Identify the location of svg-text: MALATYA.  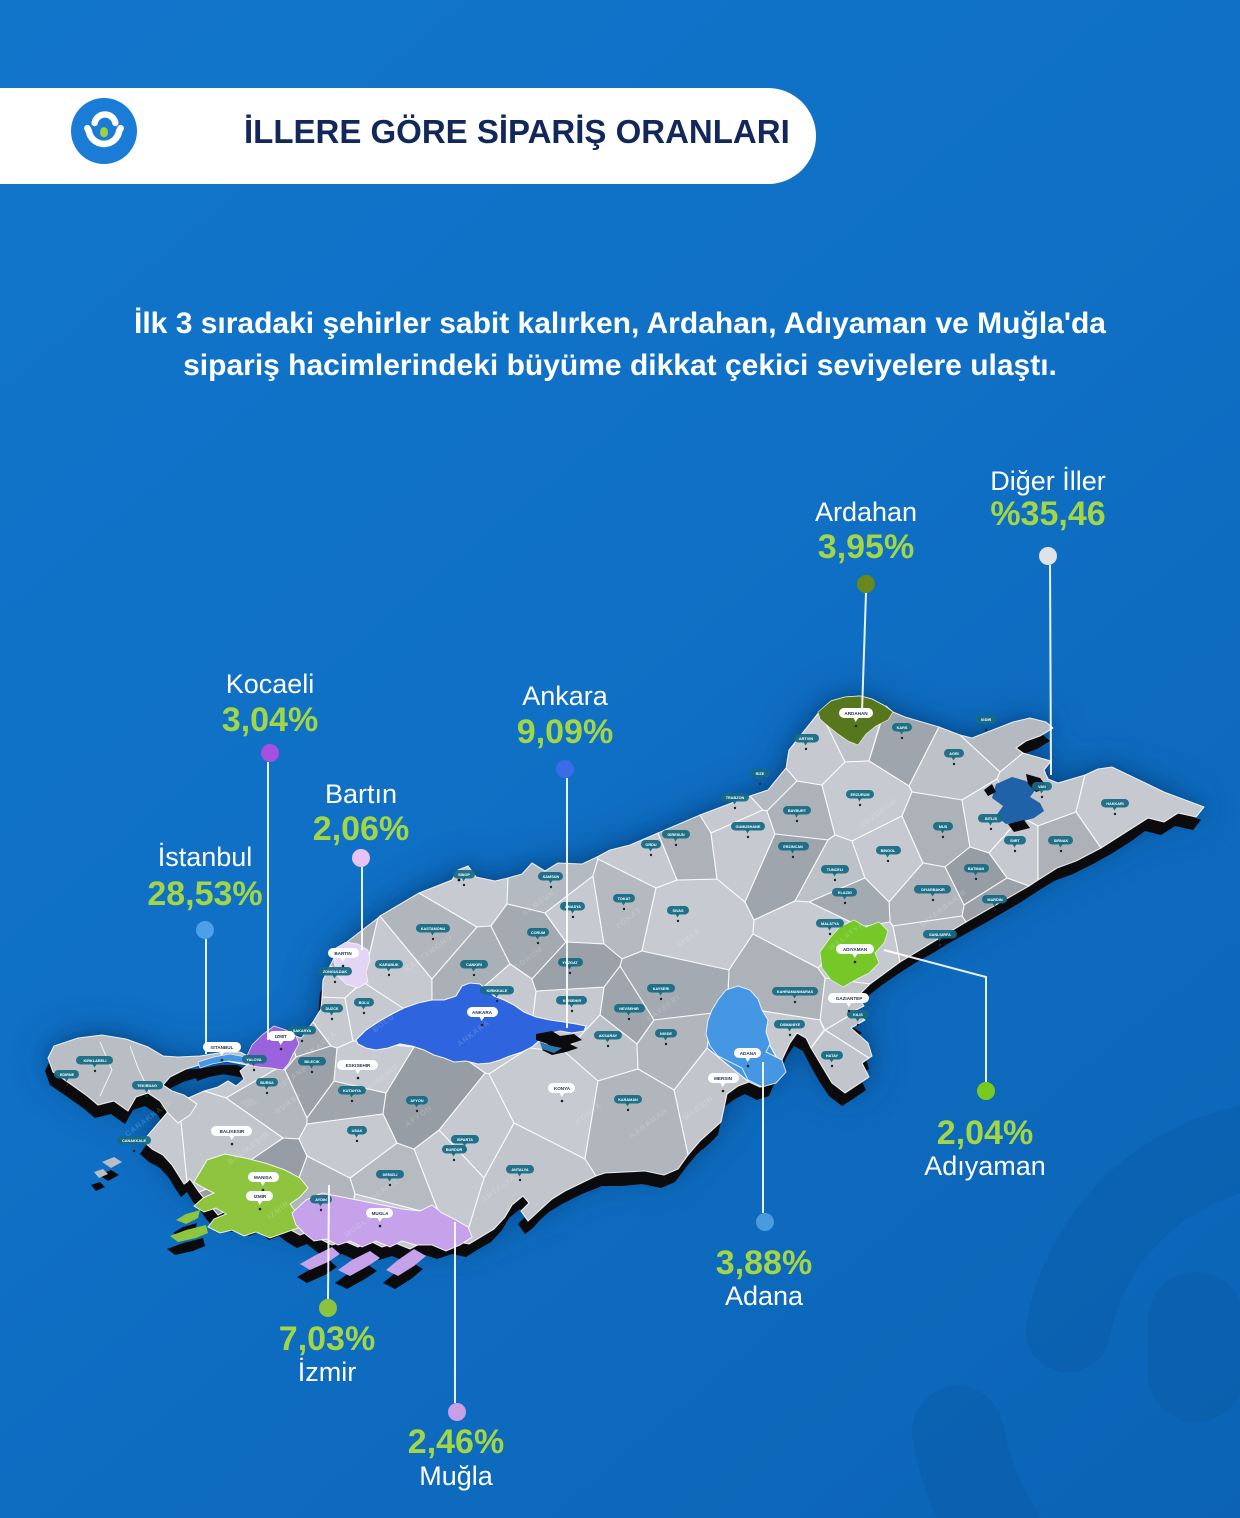
(830, 924).